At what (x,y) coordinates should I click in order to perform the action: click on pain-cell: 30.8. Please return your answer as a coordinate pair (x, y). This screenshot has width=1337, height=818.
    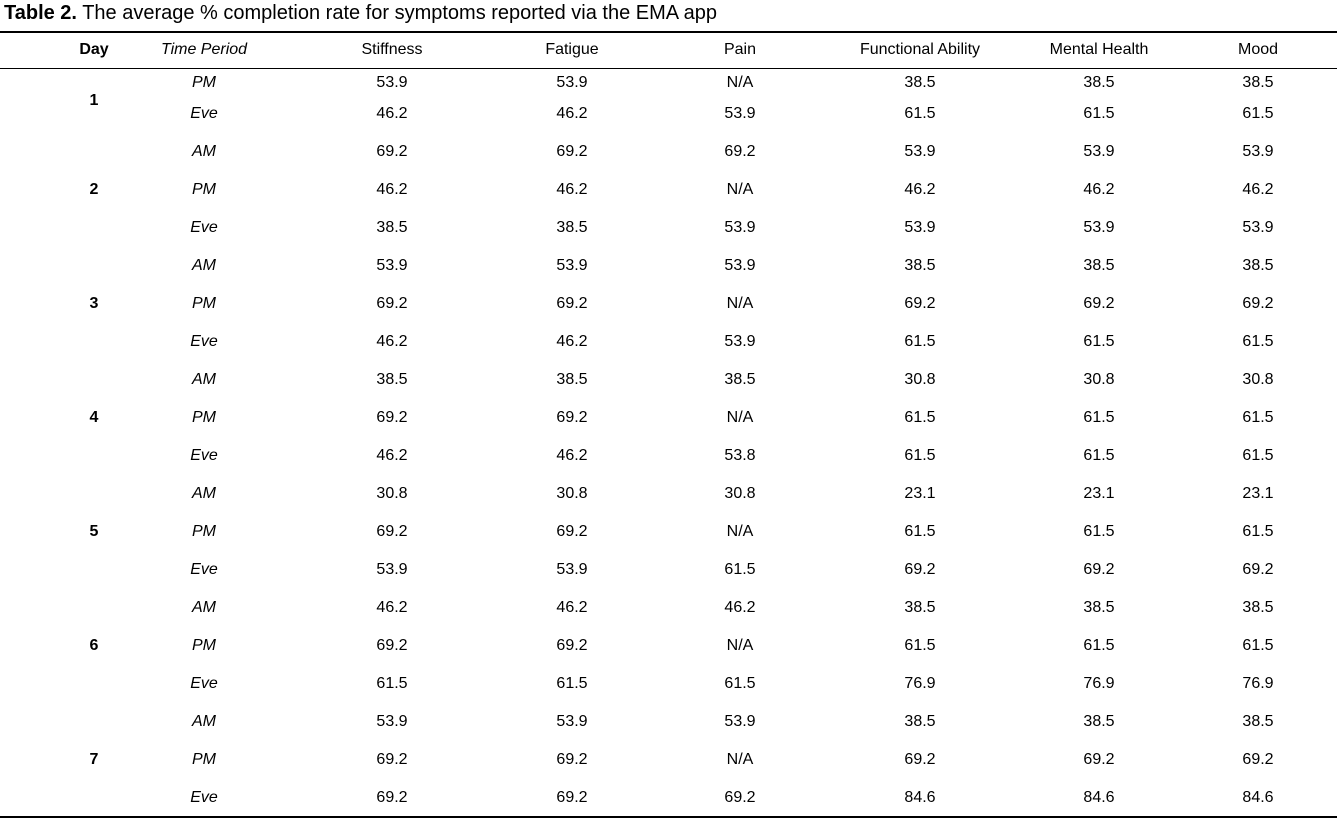
    Looking at the image, I should click on (740, 493).